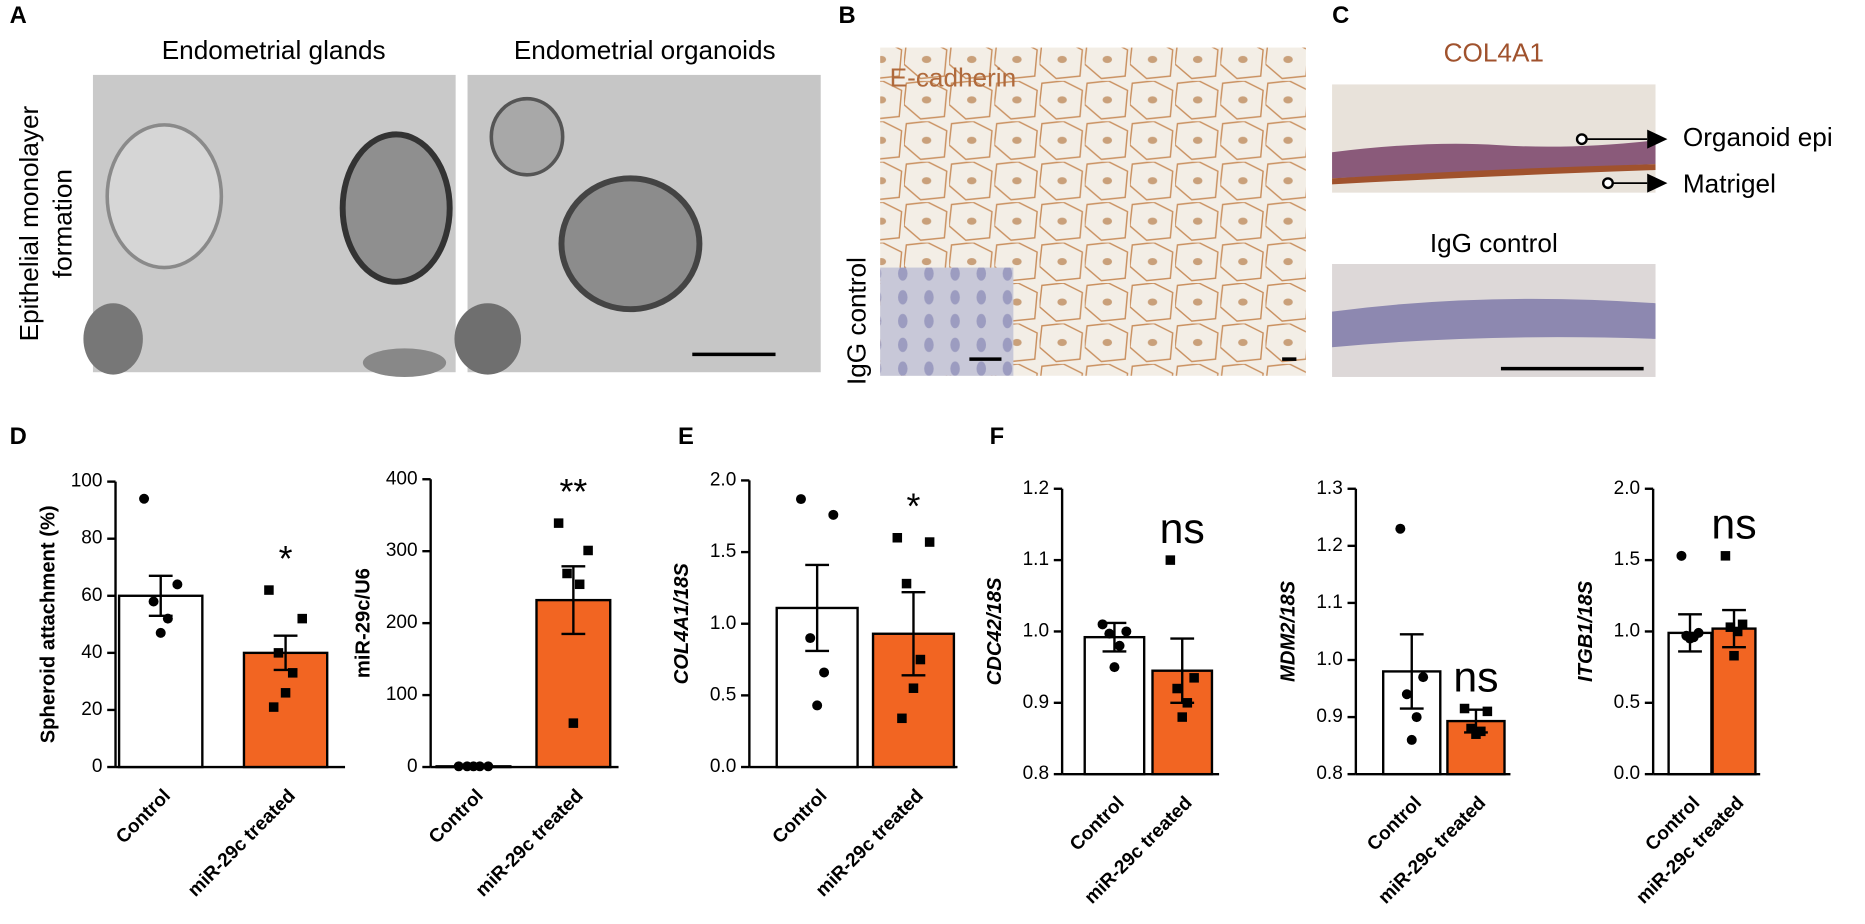 The width and height of the screenshot is (1865, 924). I want to click on arrow-label: Organoid epi, so click(1758, 137).